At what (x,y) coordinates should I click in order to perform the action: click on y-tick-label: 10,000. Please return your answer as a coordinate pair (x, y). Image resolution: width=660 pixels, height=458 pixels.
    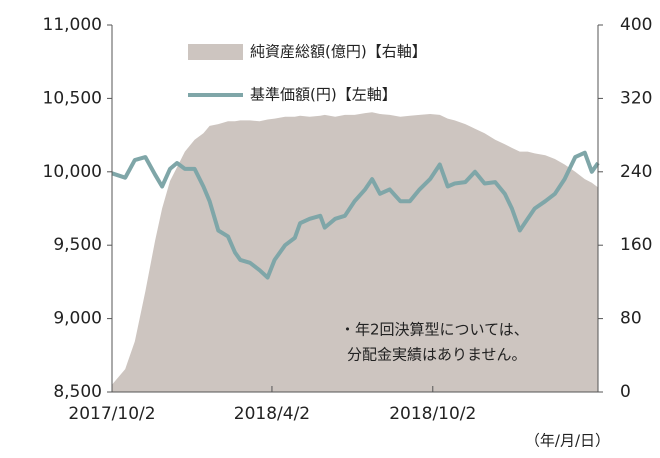
    Looking at the image, I should click on (72, 172).